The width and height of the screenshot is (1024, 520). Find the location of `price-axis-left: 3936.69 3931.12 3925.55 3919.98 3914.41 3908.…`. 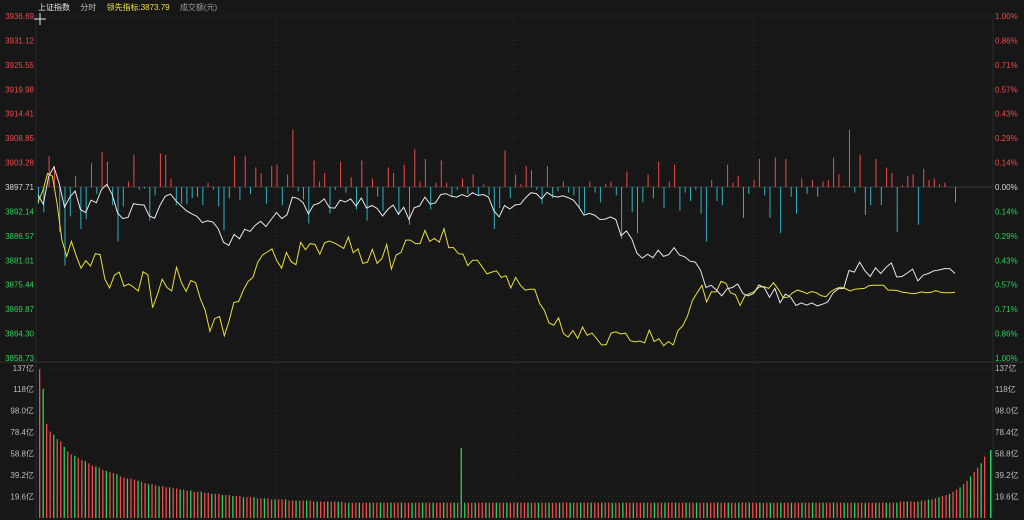

price-axis-left: 3936.69 3931.12 3925.55 3919.98 3914.41 3908.… is located at coordinates (19, 187).